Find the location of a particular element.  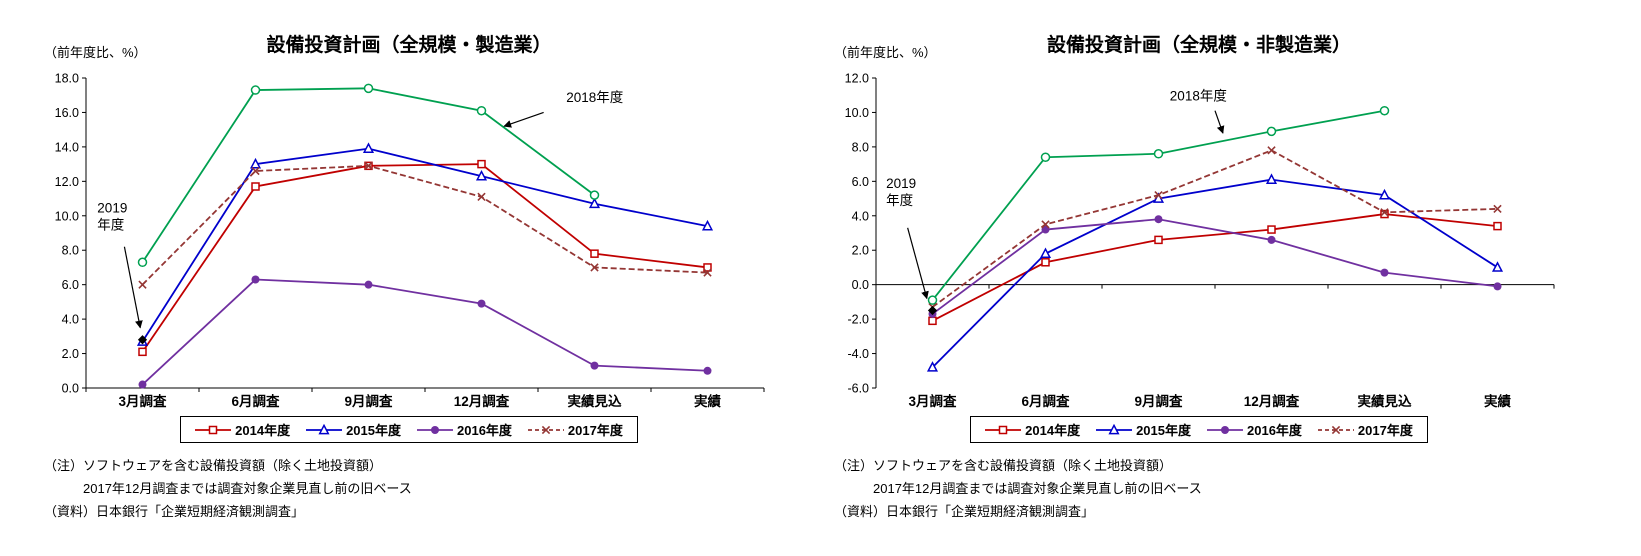

legend-manufacturing: 2014年度 2015年度 2016年度 2017年度 is located at coordinates (409, 429).